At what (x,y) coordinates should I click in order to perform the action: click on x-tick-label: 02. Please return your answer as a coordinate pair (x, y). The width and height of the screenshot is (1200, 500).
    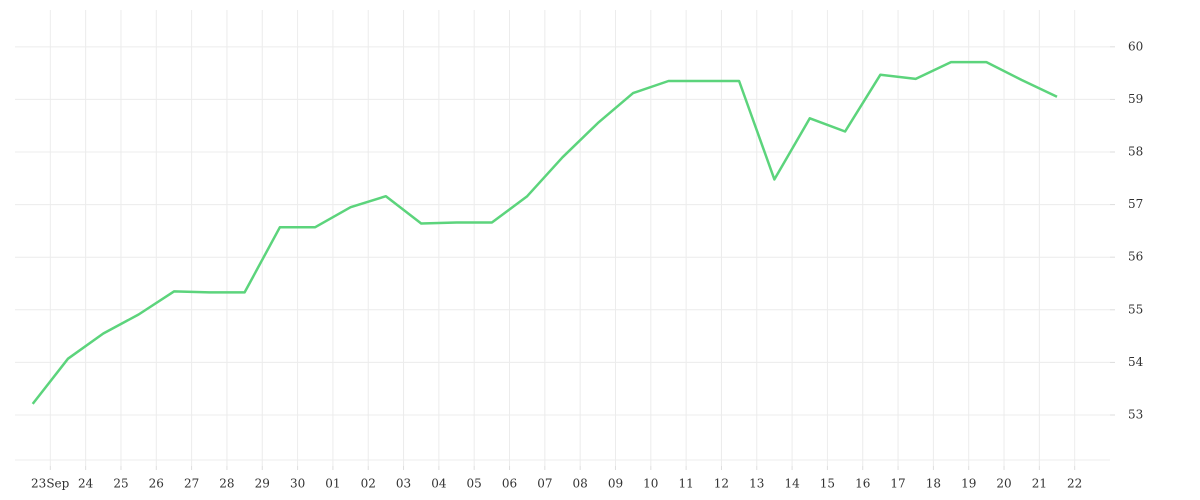
    Looking at the image, I should click on (368, 484).